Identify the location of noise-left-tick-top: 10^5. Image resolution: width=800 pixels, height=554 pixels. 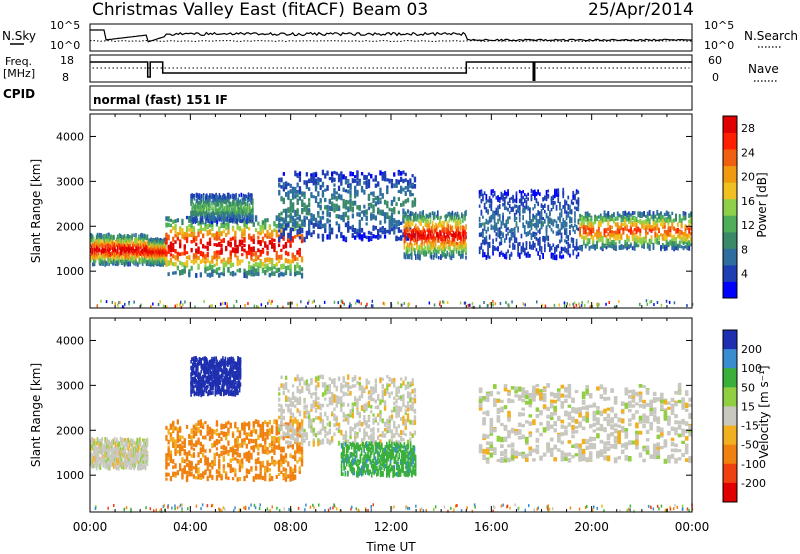
(65, 25).